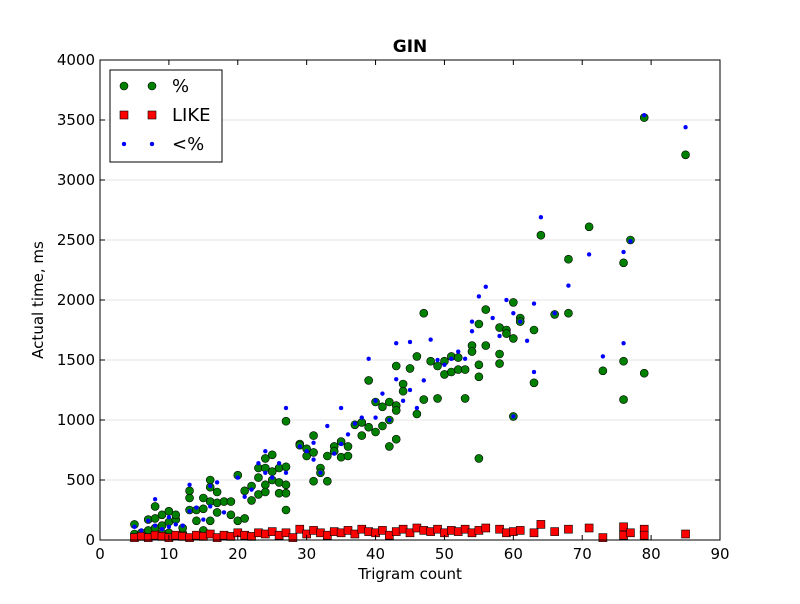  What do you see at coordinates (237, 554) in the screenshot?
I see `x-tick-label: 20` at bounding box center [237, 554].